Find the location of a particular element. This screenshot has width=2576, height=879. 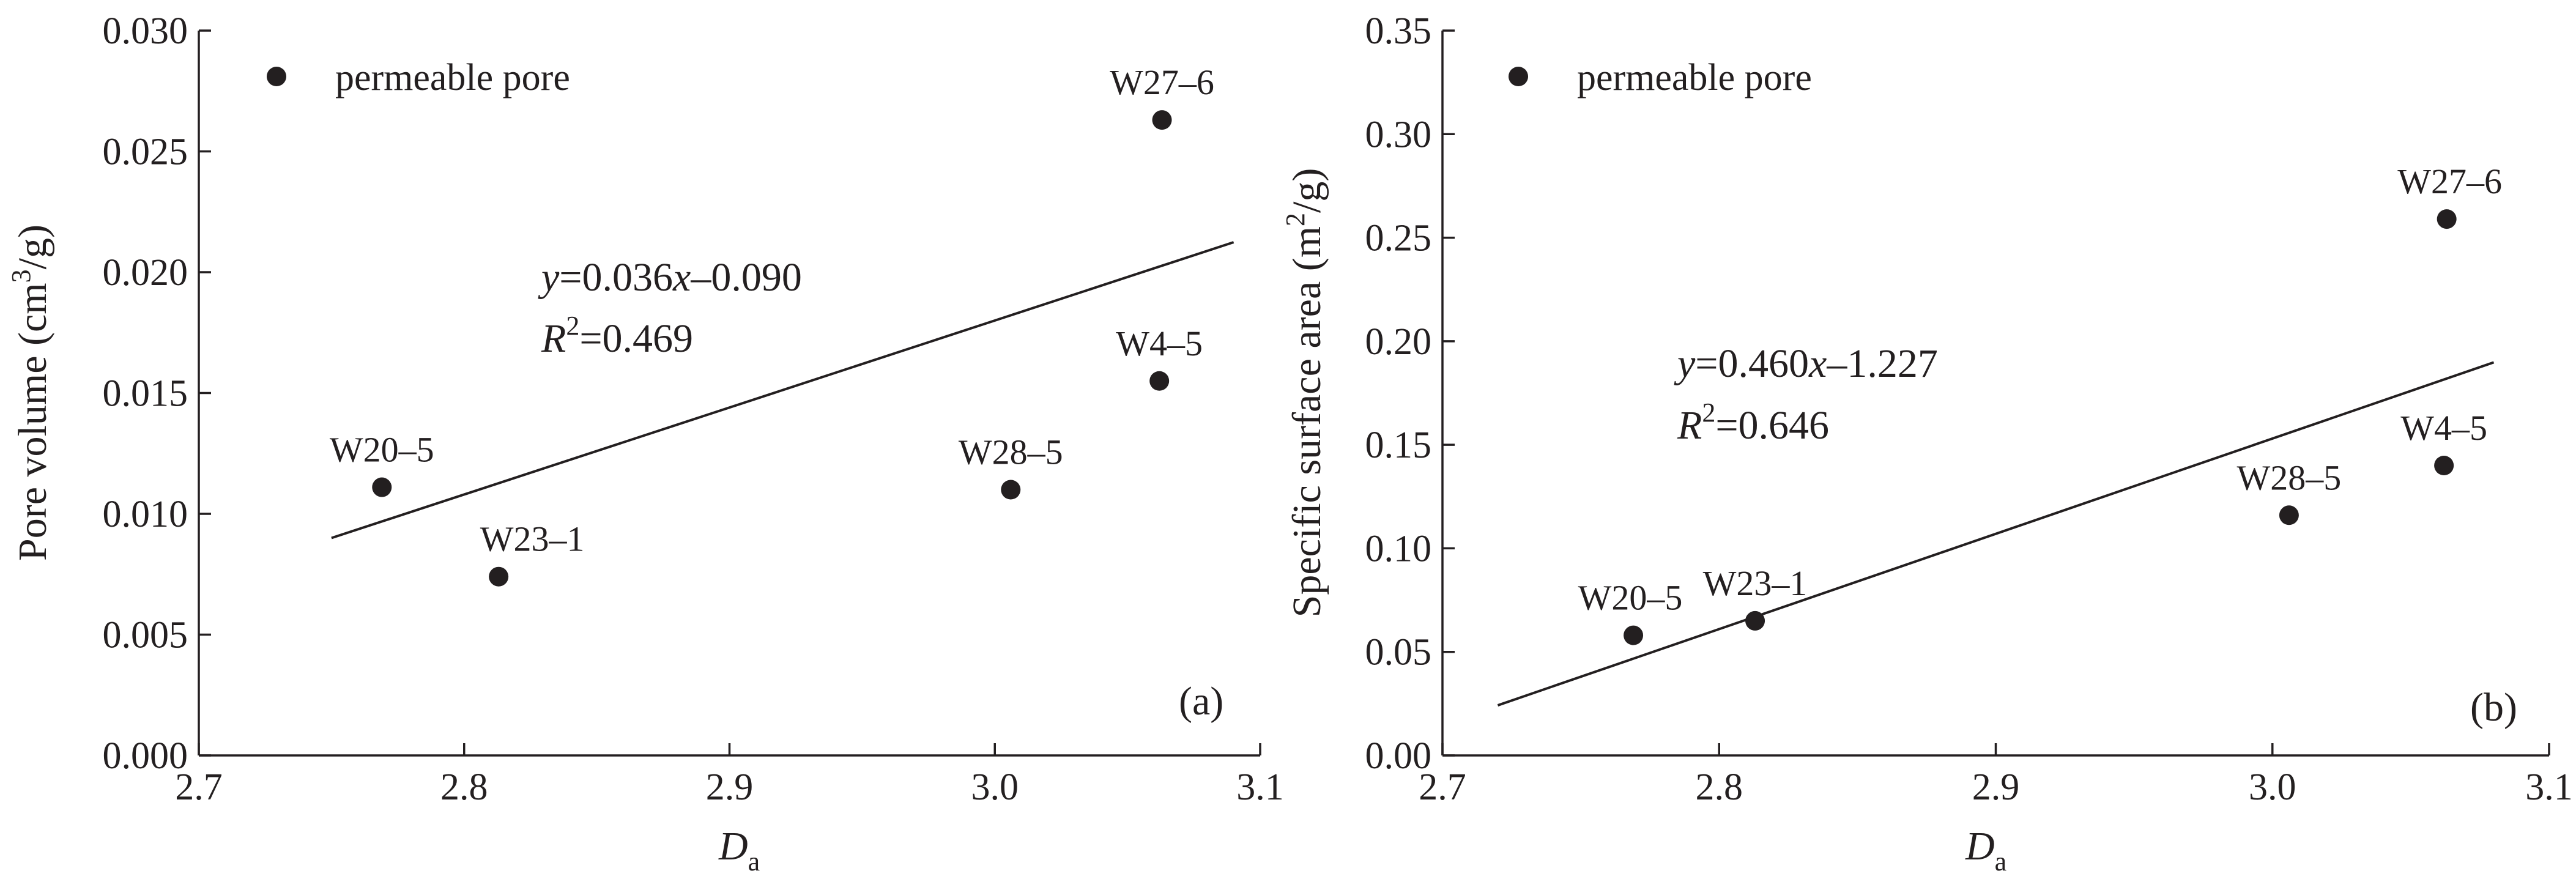

y-tick-label: 0.35 is located at coordinates (1398, 31).